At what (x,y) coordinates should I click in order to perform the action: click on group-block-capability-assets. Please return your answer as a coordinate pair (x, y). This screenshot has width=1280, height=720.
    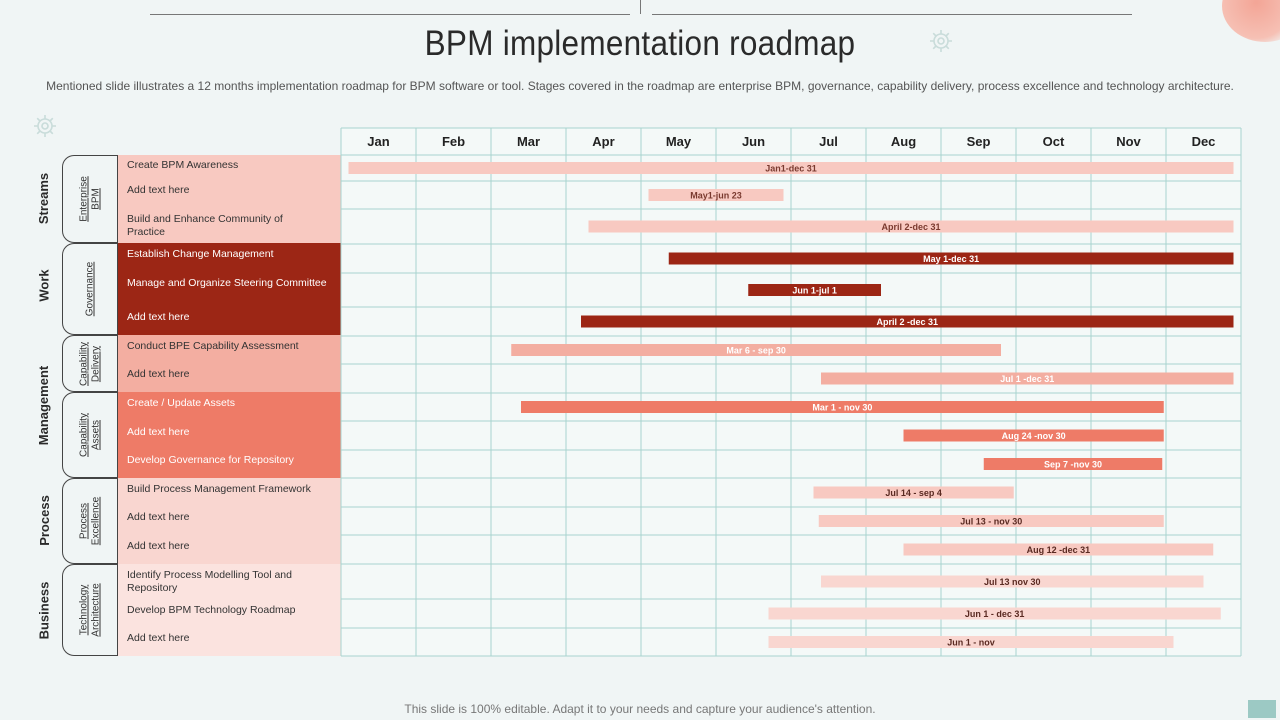
    Looking at the image, I should click on (229, 435).